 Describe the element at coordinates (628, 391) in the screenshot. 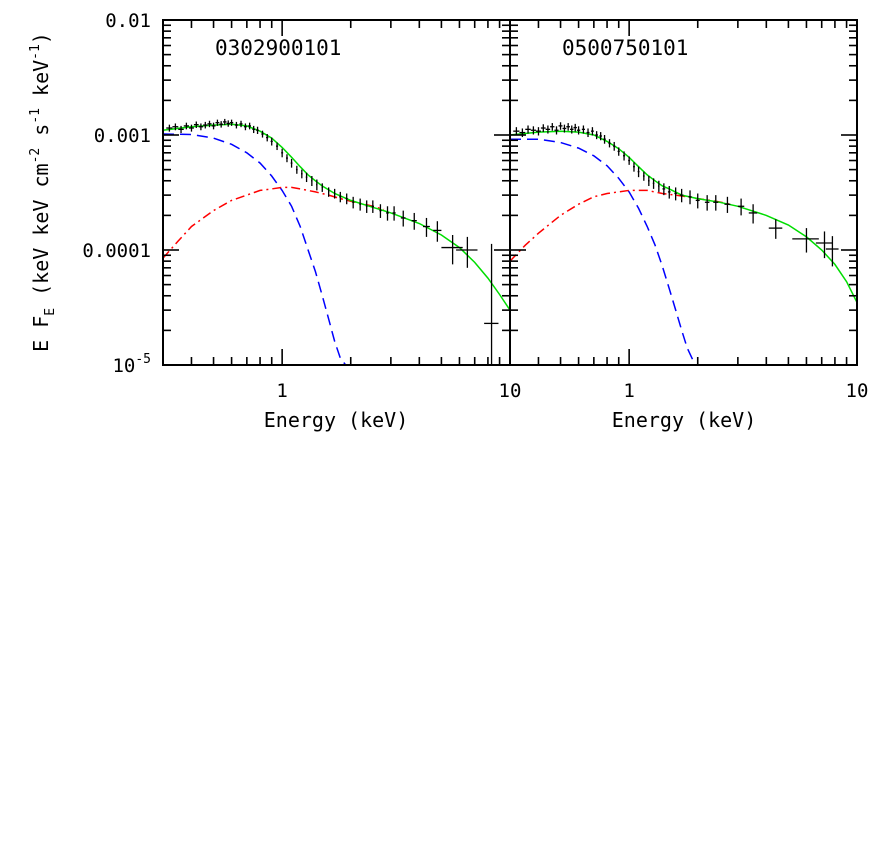

I see `x-tick-label: 1` at that location.